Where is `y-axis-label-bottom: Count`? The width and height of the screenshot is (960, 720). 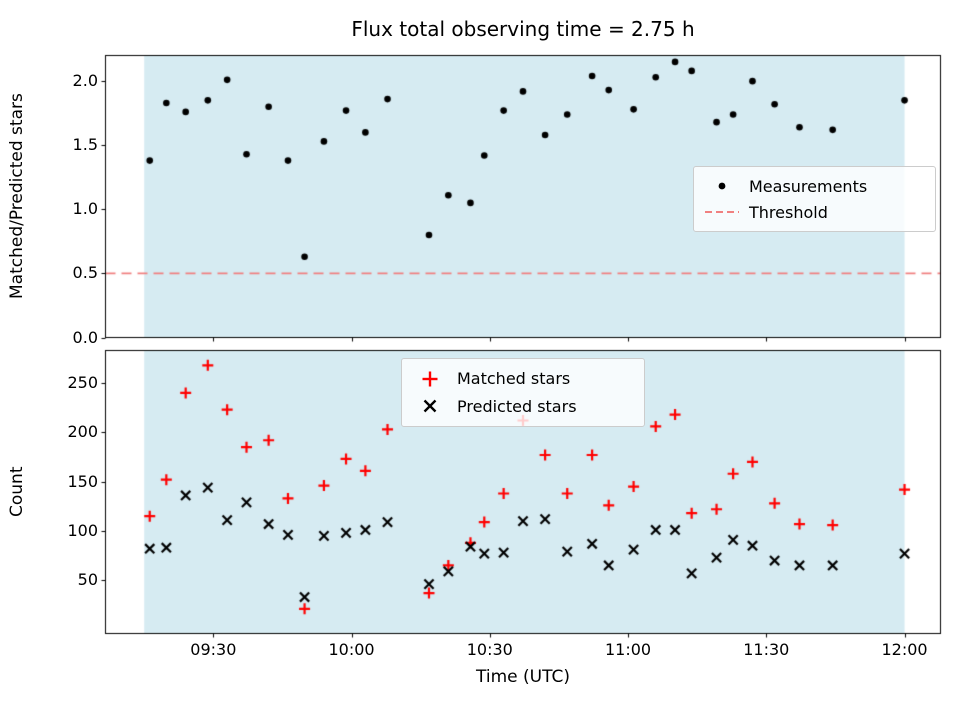
y-axis-label-bottom: Count is located at coordinates (17, 491).